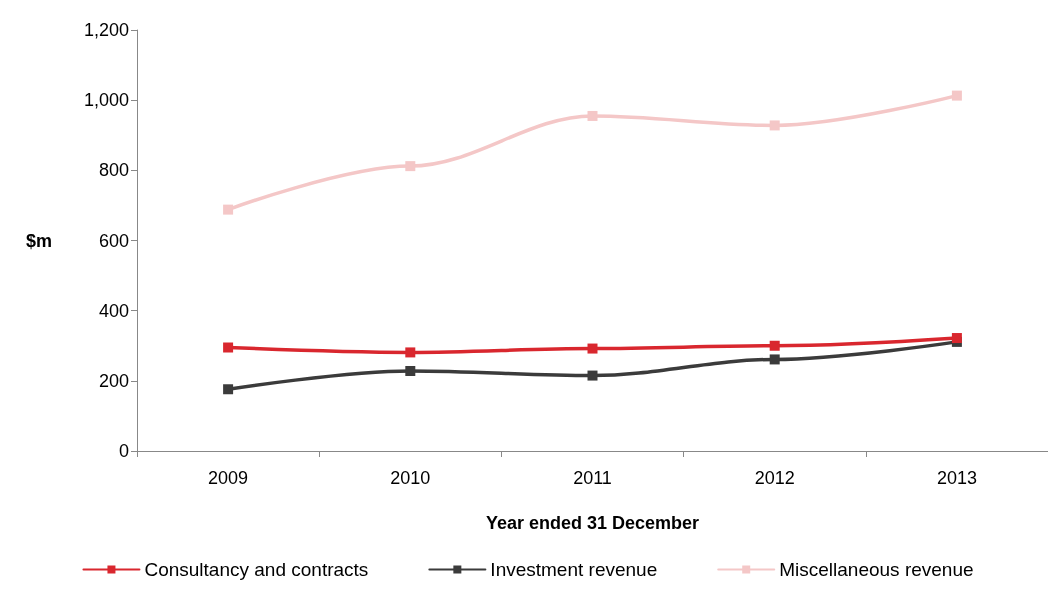  I want to click on legend-label: Consultancy and contracts, so click(256, 569).